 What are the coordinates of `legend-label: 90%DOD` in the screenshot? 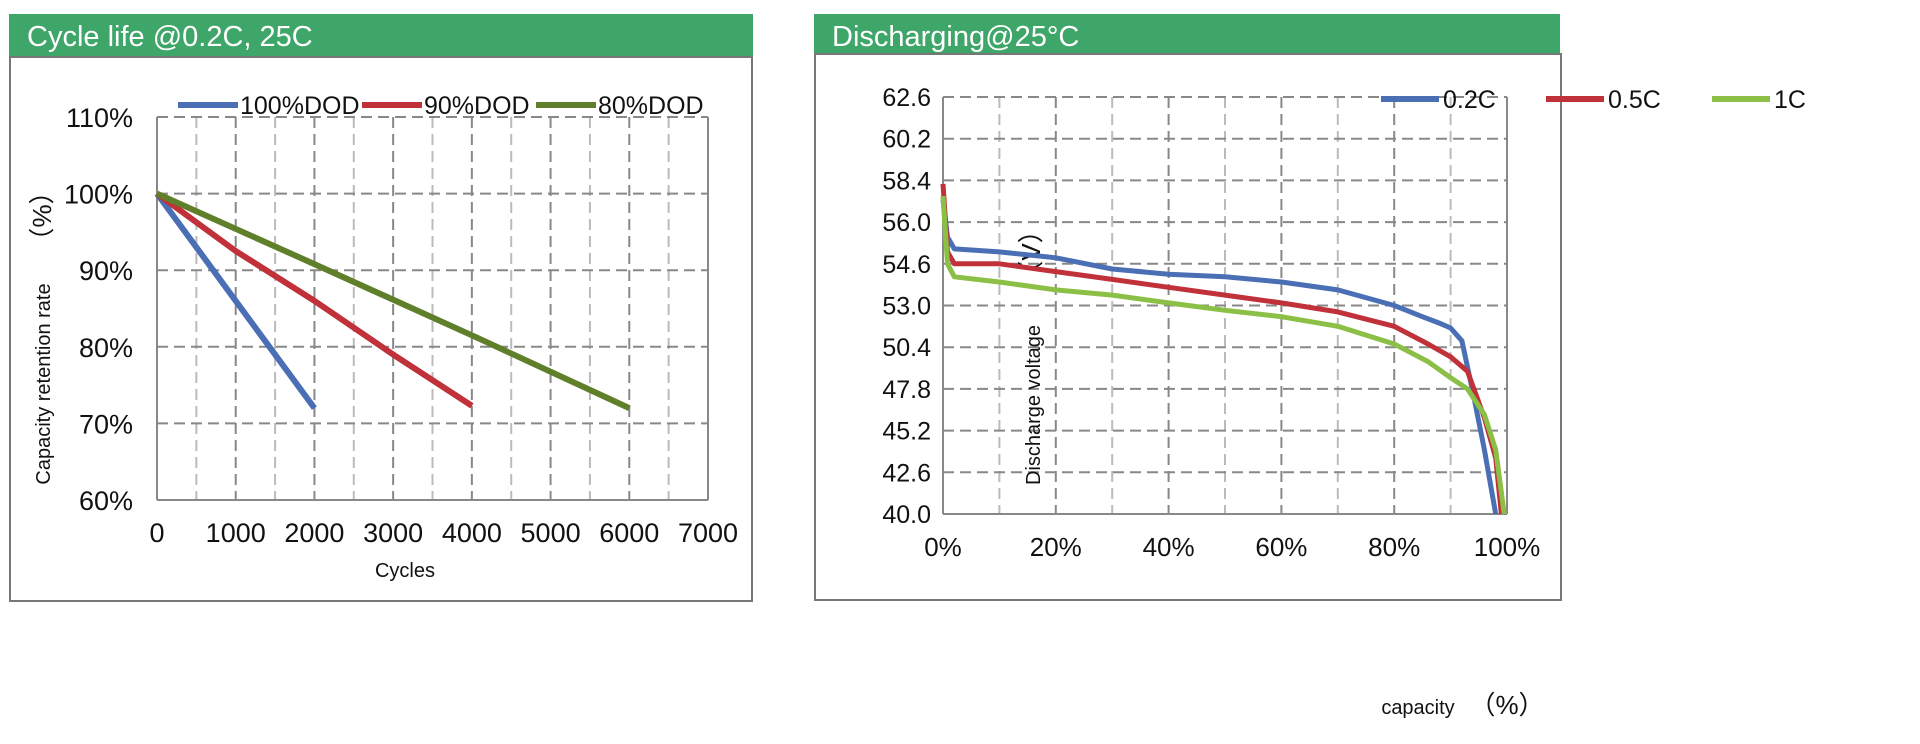 It's located at (477, 106).